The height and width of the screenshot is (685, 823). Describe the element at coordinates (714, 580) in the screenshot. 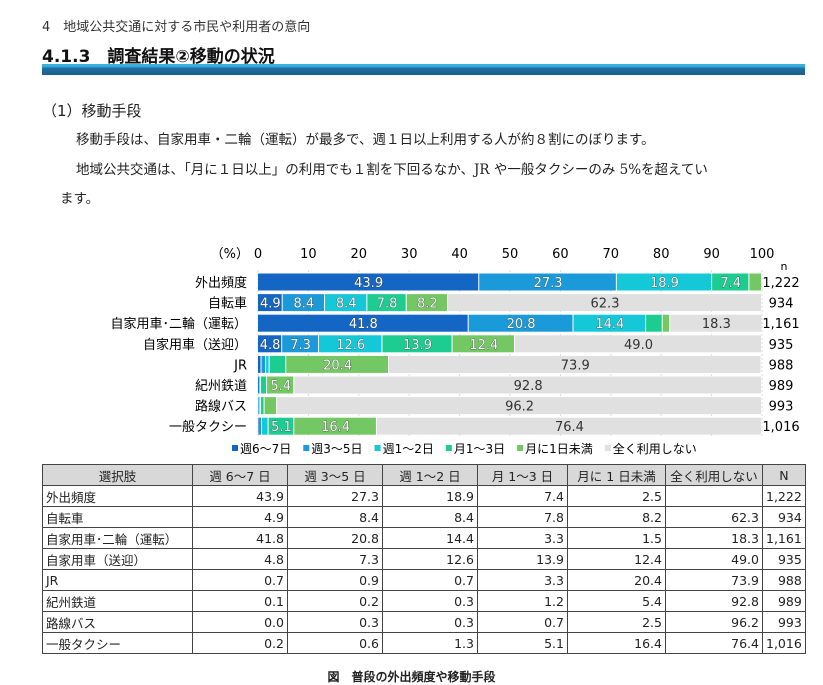

I see `table-cell: 73.9` at that location.